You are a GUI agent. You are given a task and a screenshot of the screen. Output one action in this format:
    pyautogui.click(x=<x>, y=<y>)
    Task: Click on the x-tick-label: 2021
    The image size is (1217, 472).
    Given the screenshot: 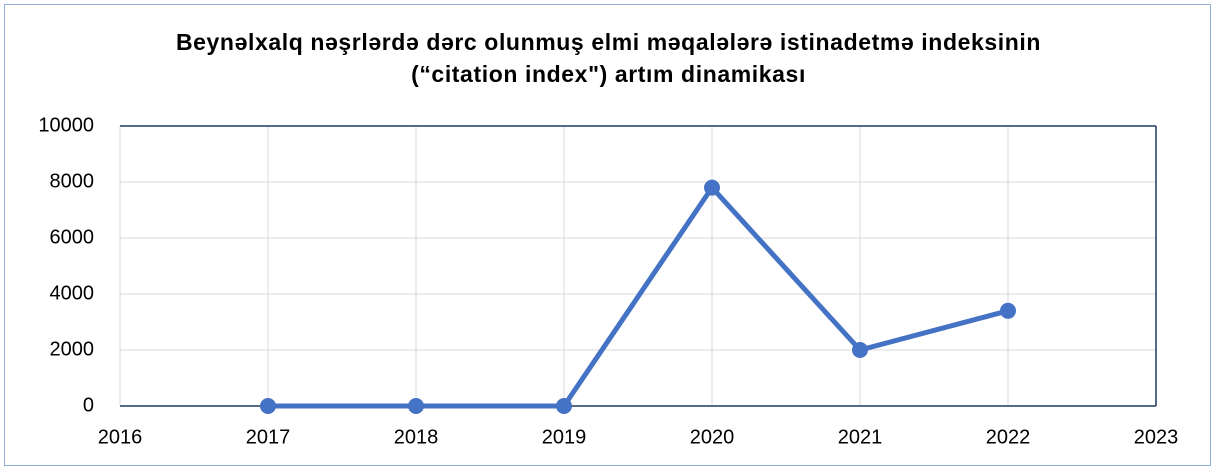 What is the action you would take?
    pyautogui.click(x=860, y=437)
    